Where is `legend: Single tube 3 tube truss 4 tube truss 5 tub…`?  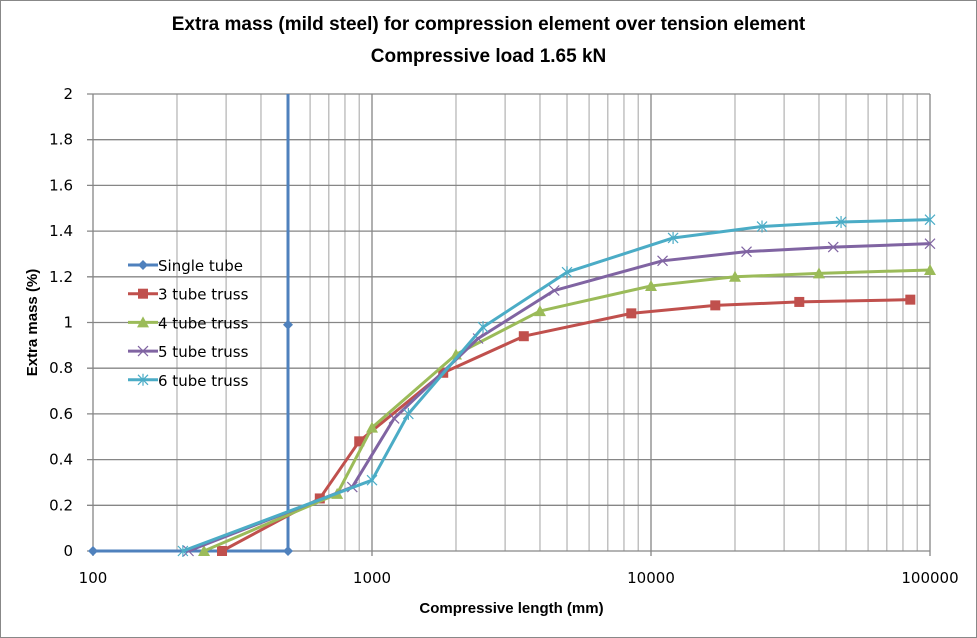 legend: Single tube 3 tube truss 4 tube truss 5 tub… is located at coordinates (188, 323).